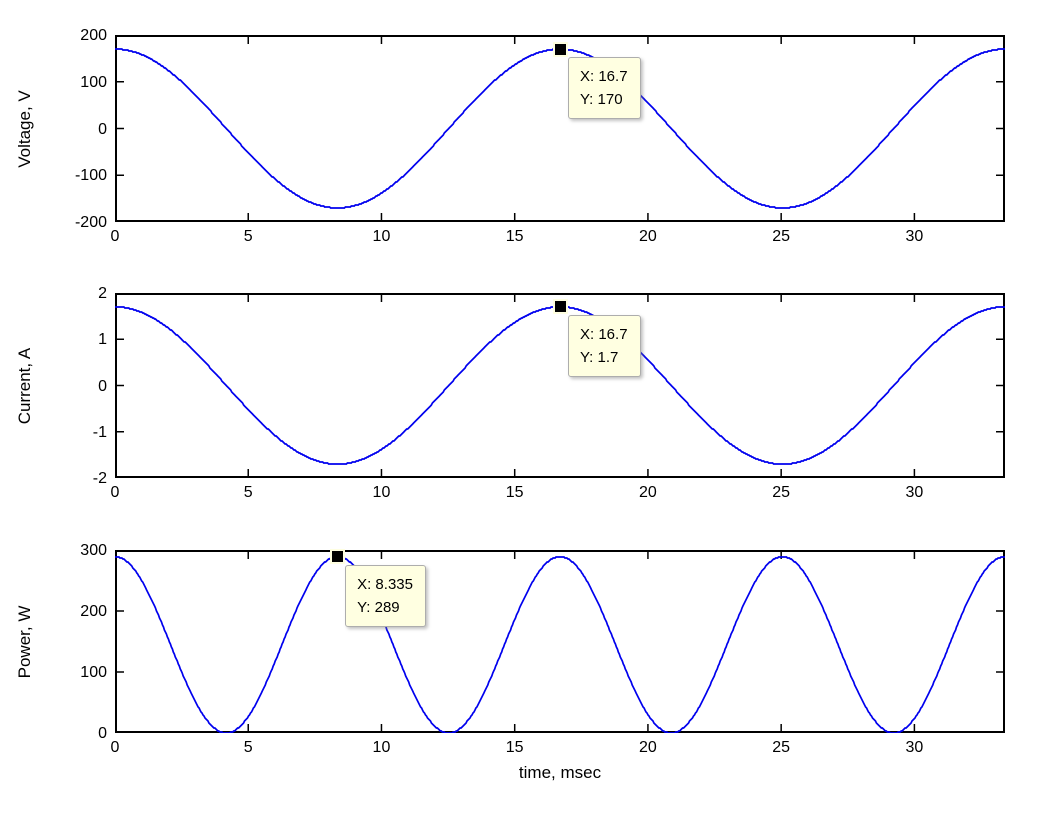 This screenshot has width=1064, height=820. Describe the element at coordinates (378, 607) in the screenshot. I see `datatip-y-value: Y: 289` at that location.